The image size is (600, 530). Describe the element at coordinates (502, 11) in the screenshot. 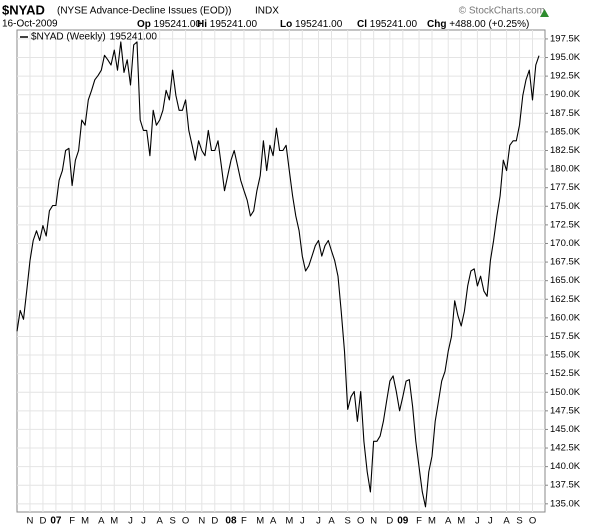

I see `source: © StockCharts.com` at that location.